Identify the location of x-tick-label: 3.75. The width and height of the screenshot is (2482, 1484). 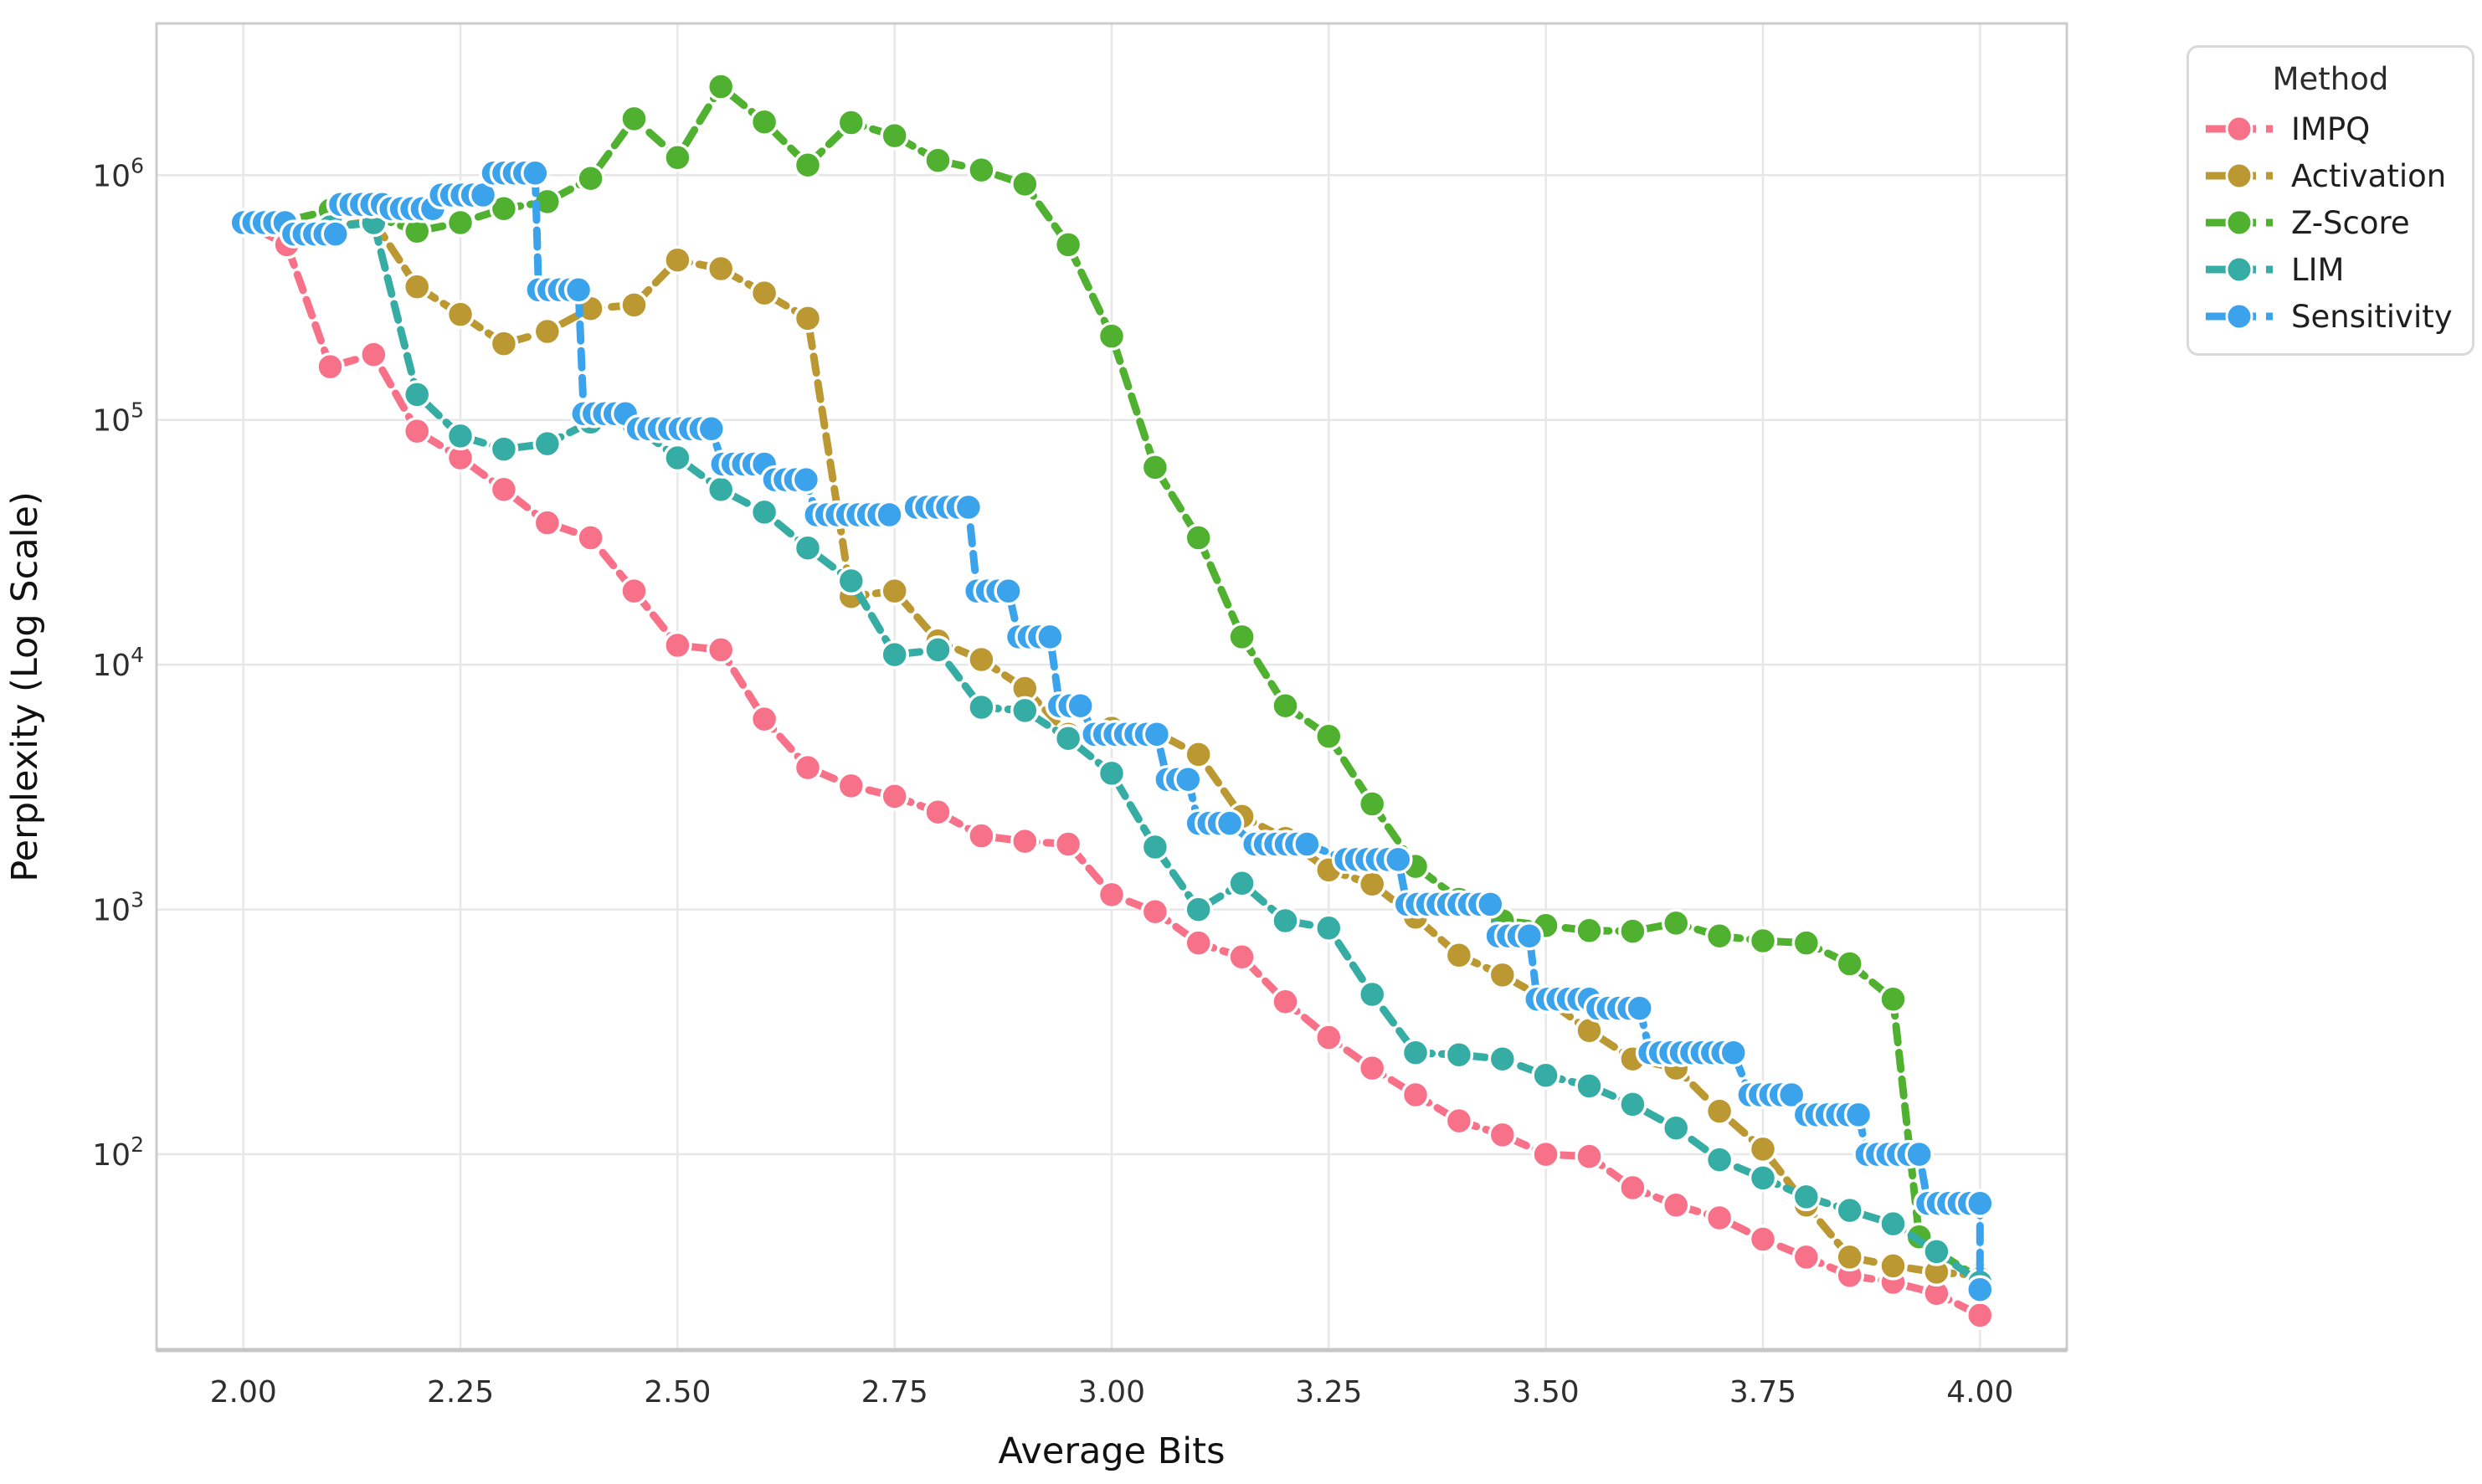
(1762, 1392).